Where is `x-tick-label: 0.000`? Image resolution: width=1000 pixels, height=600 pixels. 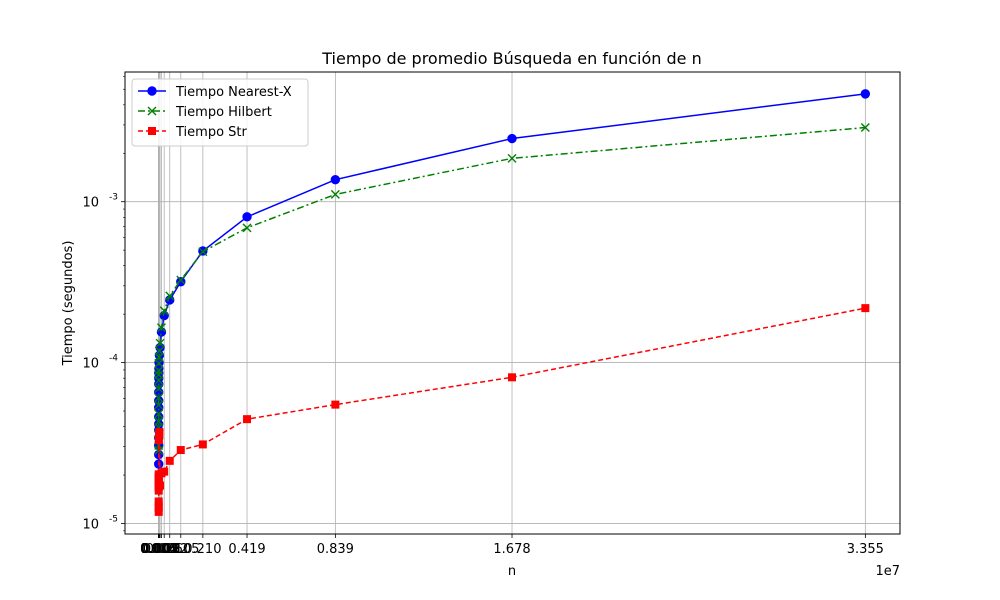
x-tick-label: 0.000 is located at coordinates (158, 549).